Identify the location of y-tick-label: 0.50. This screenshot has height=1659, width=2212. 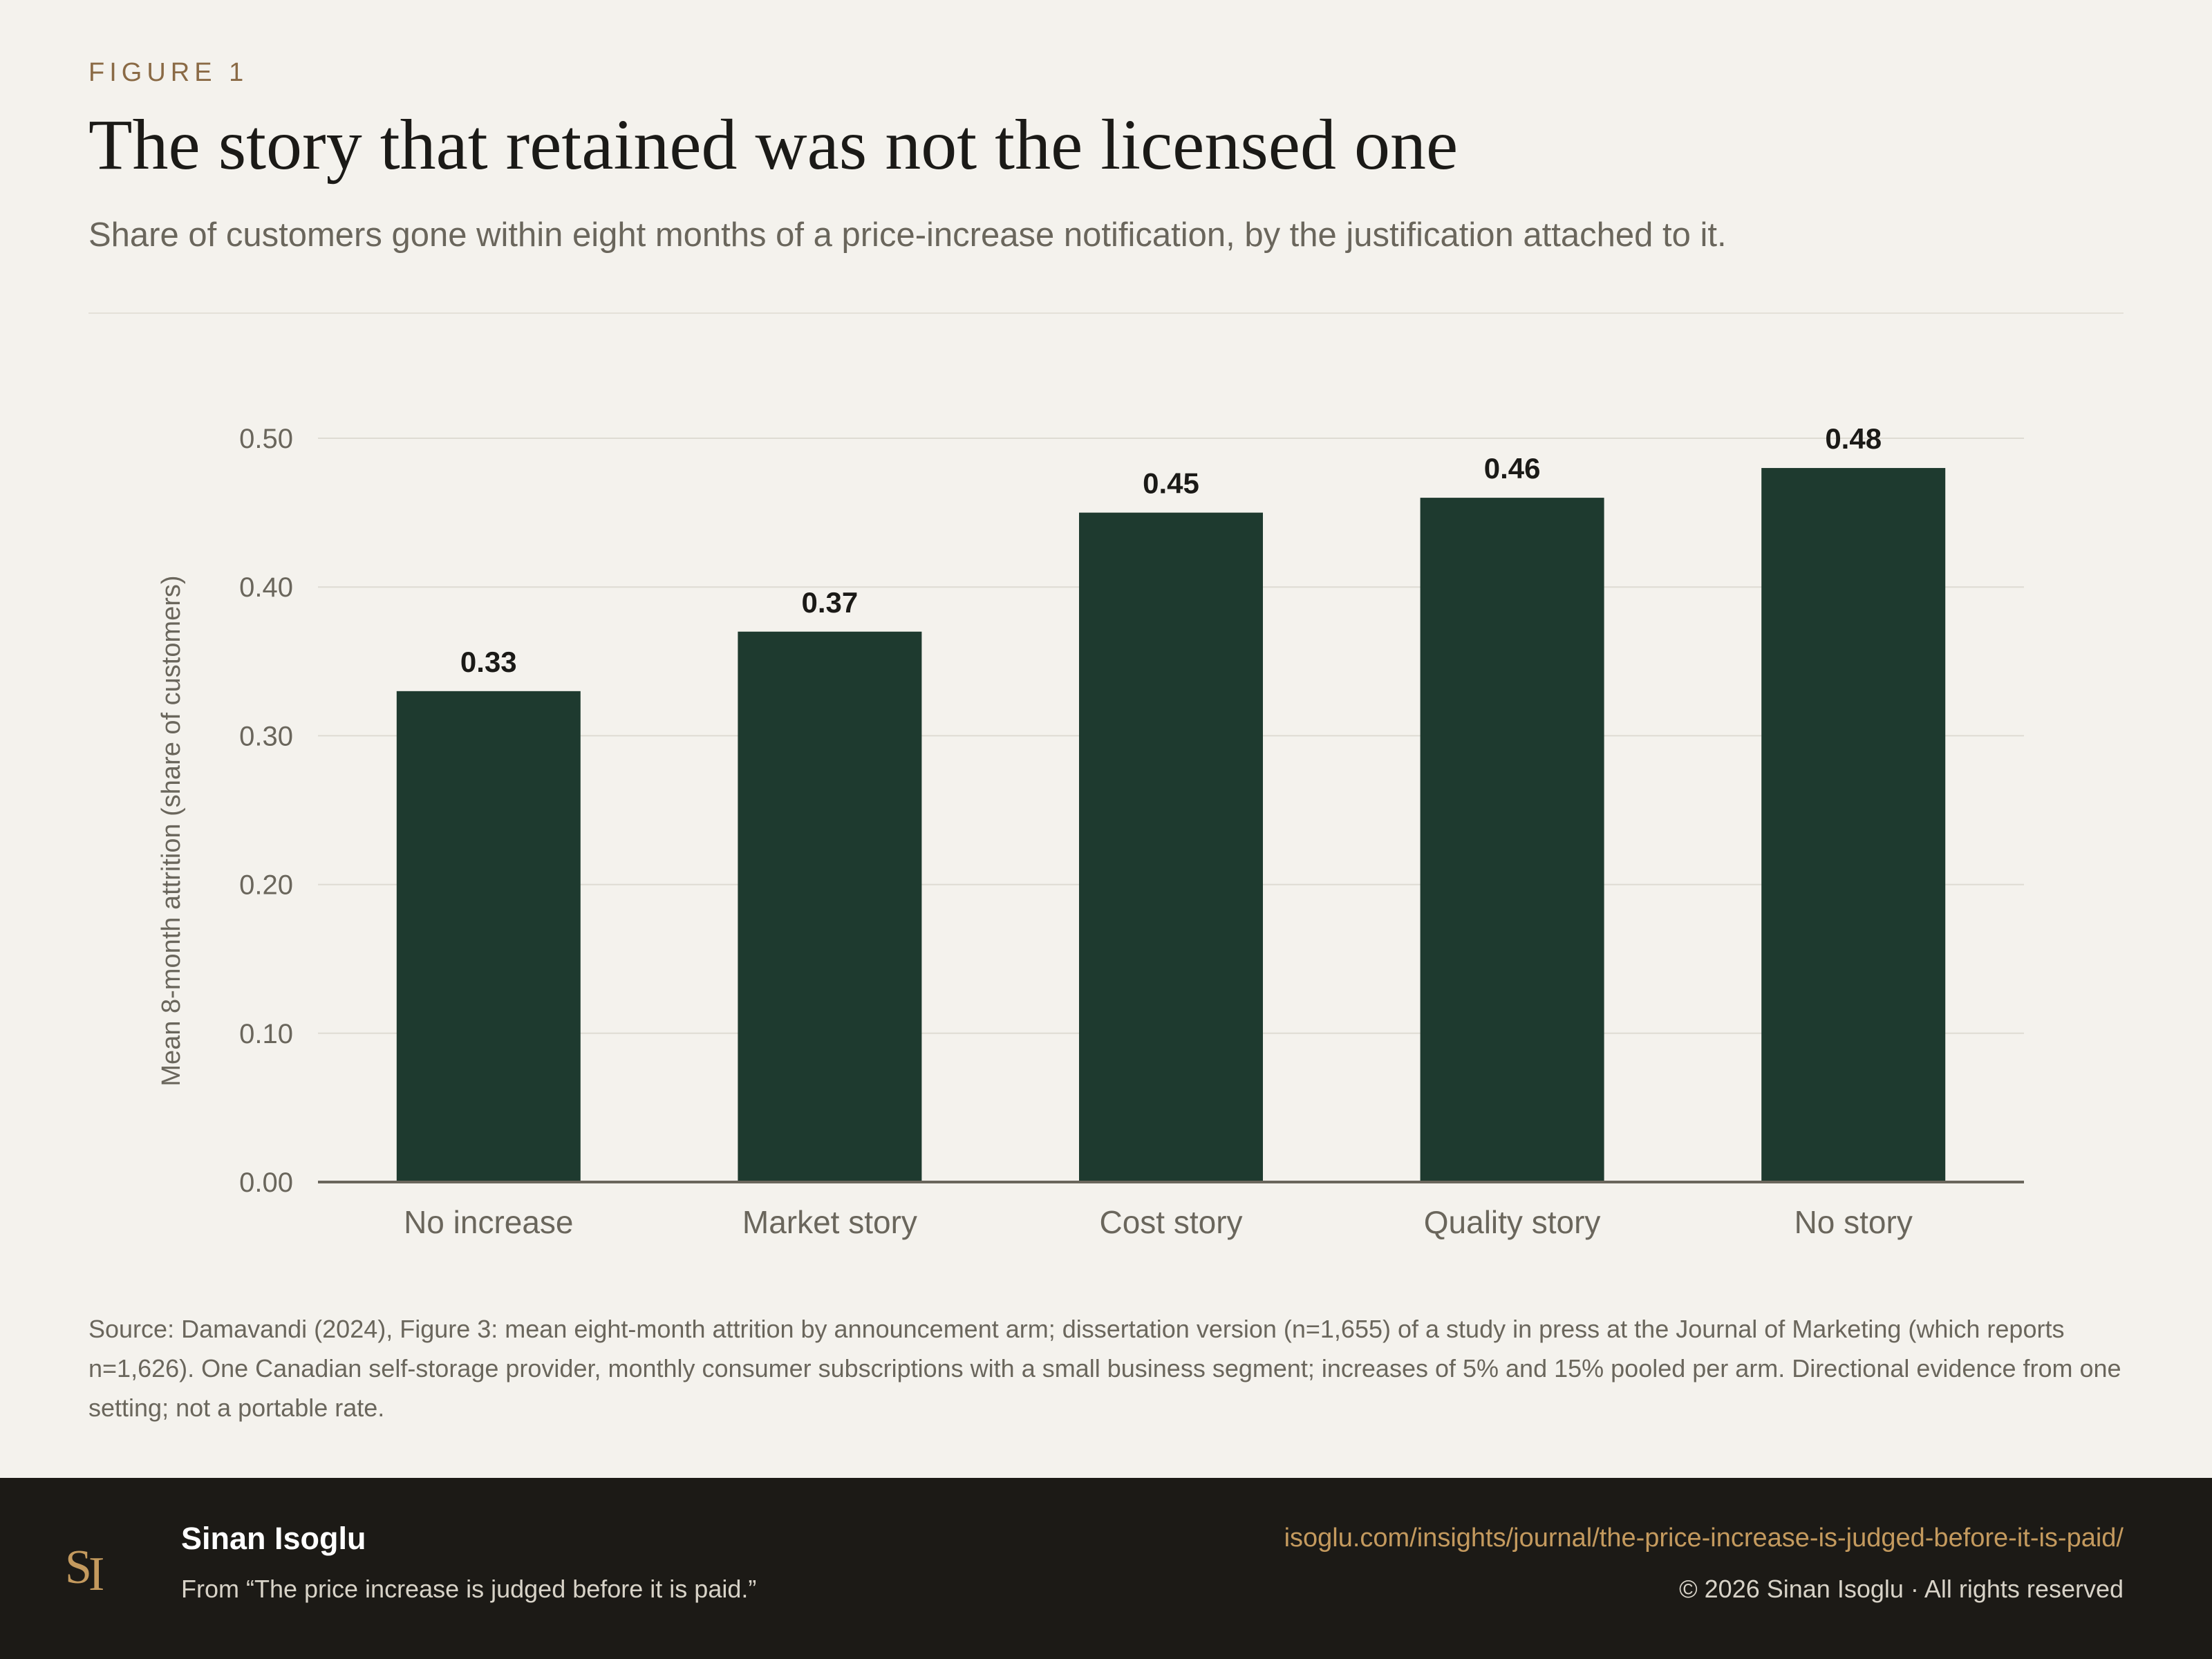
(266, 439).